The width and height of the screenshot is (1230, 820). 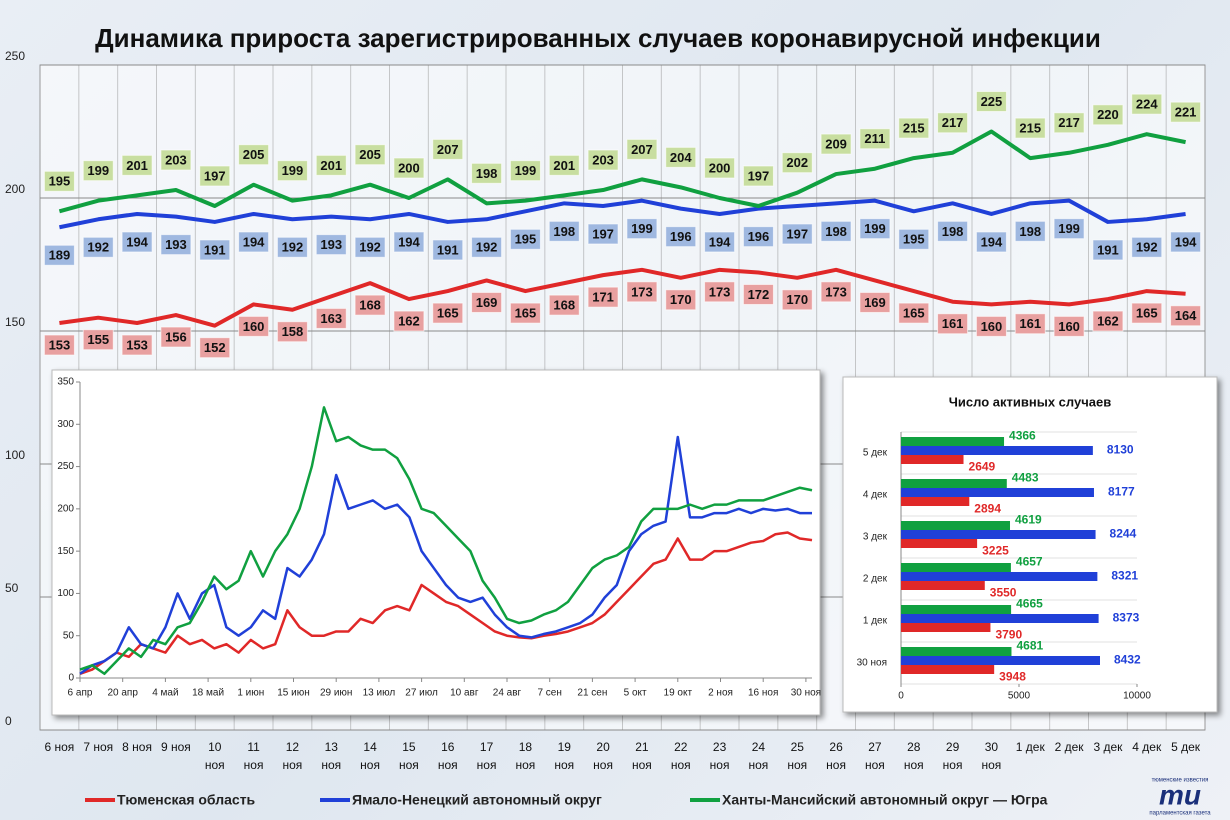 What do you see at coordinates (293, 693) in the screenshot?
I see `x-tick-label: 15 июн` at bounding box center [293, 693].